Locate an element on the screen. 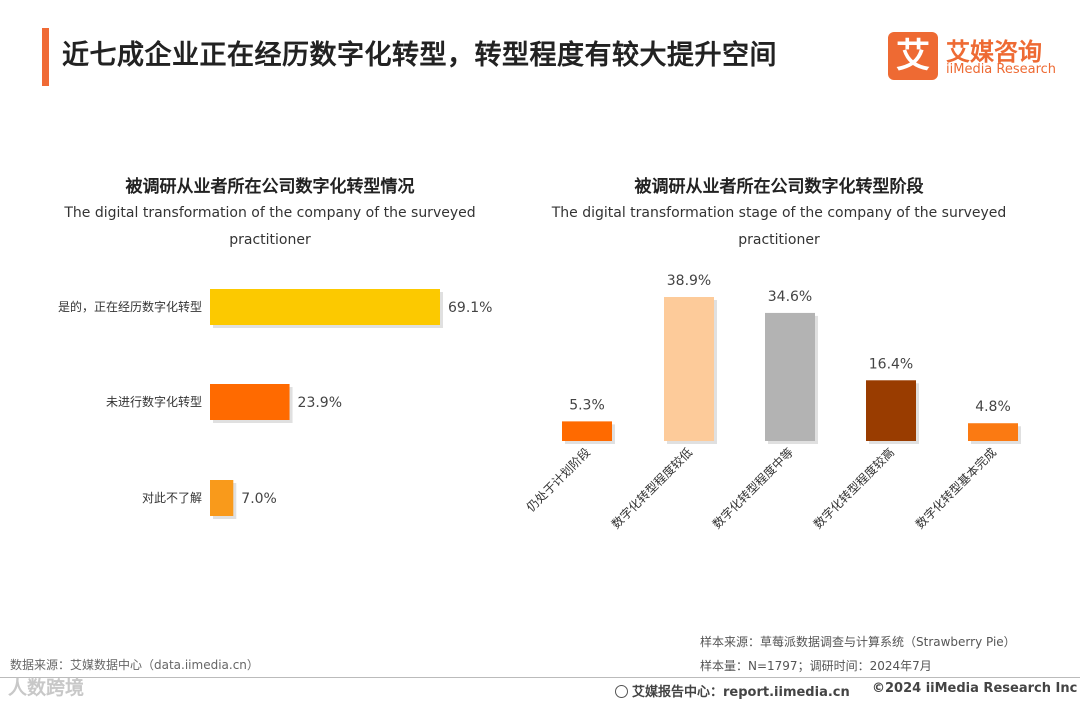  right-chart-title: 被调研从业者所在公司数字化转型阶段 is located at coordinates (779, 187).